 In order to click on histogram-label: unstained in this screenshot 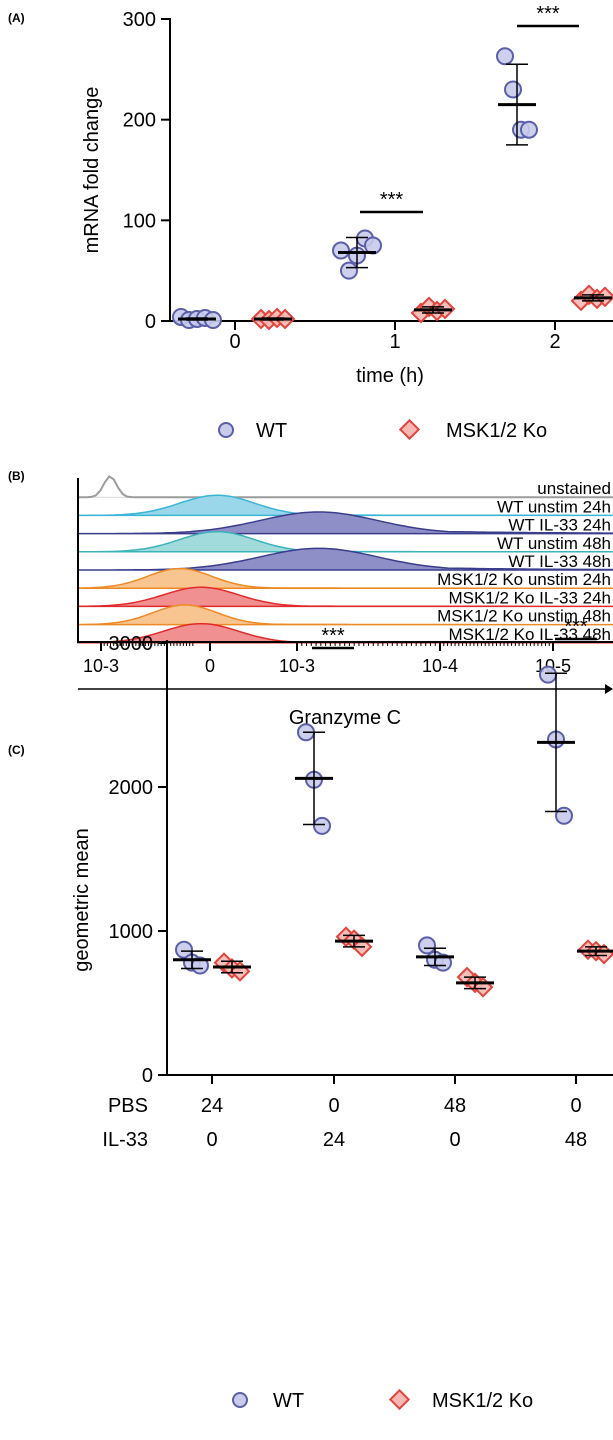, I will do `click(574, 488)`.